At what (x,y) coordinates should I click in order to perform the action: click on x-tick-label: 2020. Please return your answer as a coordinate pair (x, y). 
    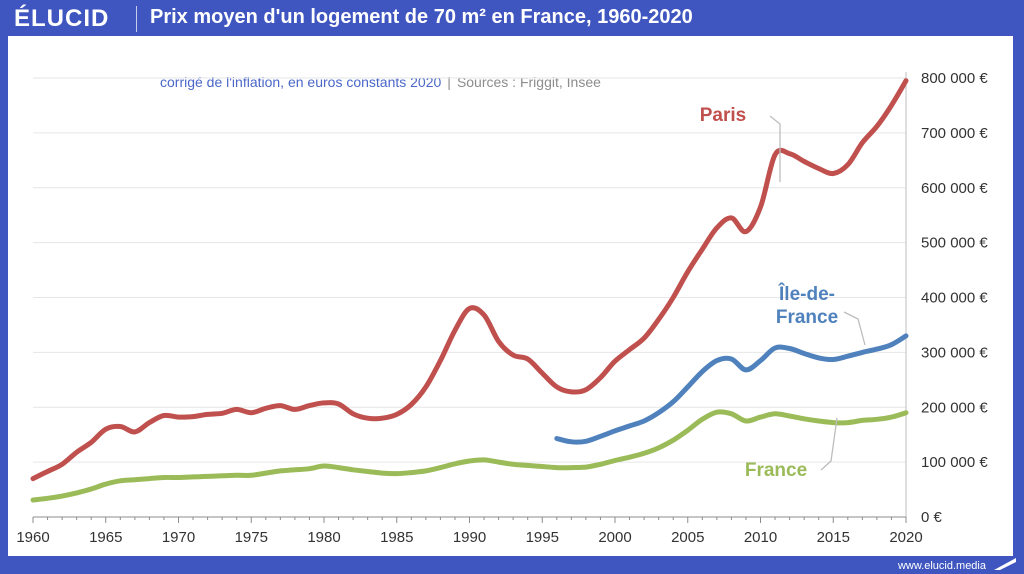
    Looking at the image, I should click on (905, 537).